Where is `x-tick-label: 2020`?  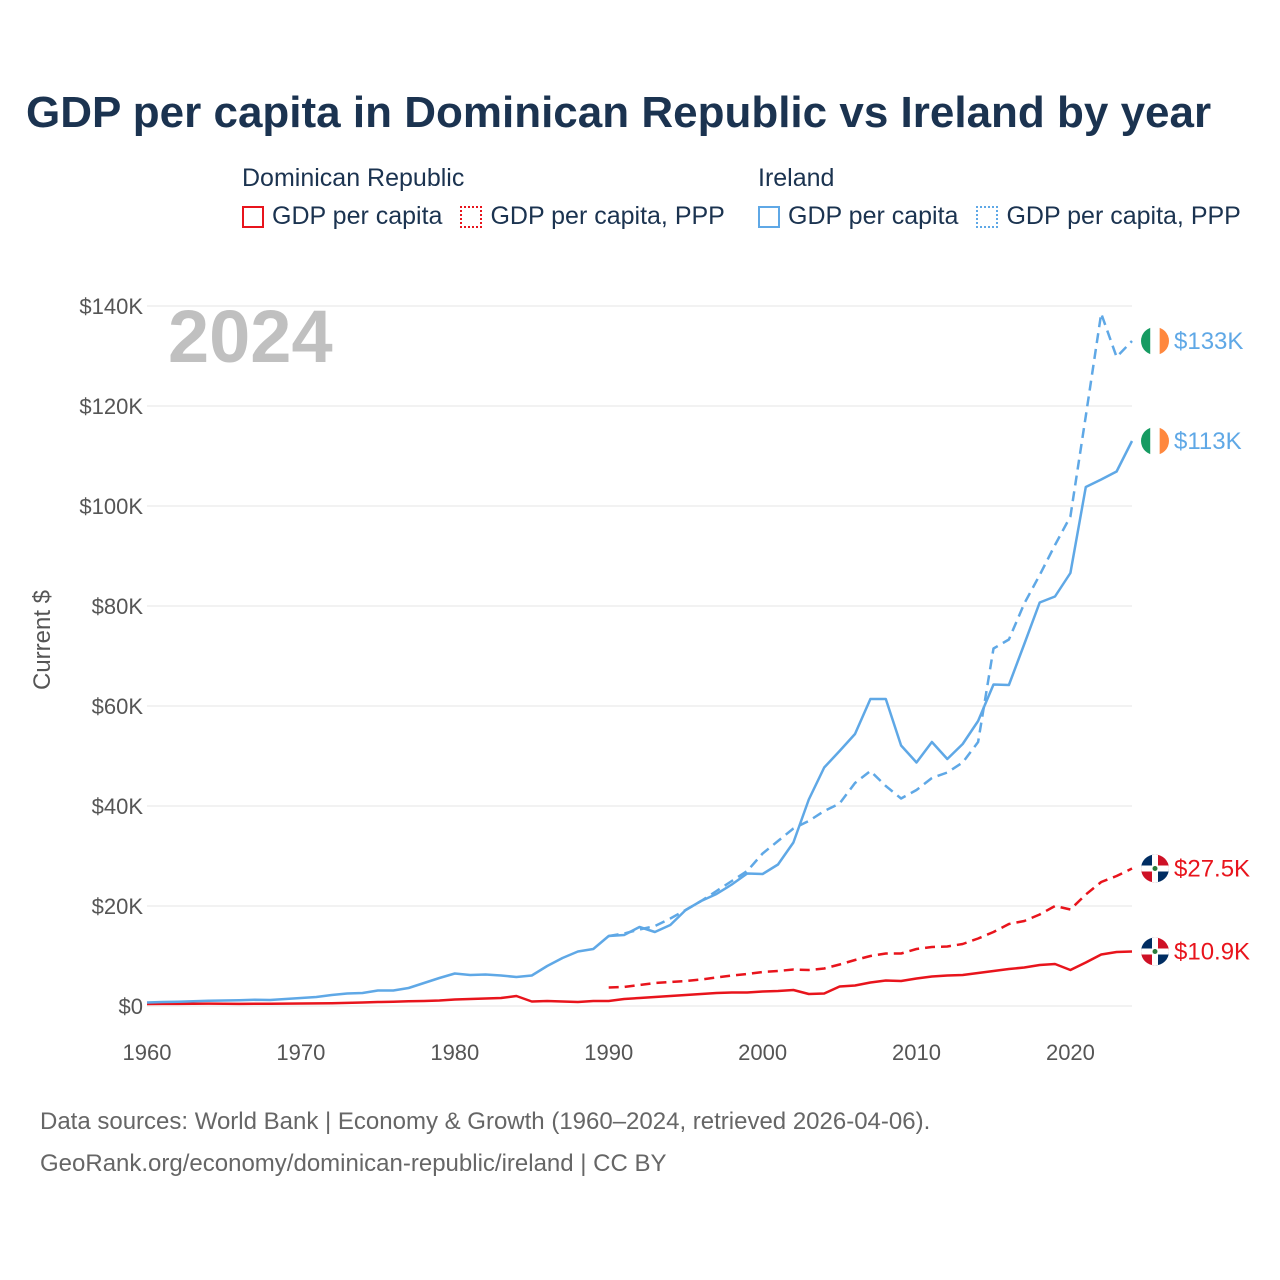 x-tick-label: 2020 is located at coordinates (1070, 1052).